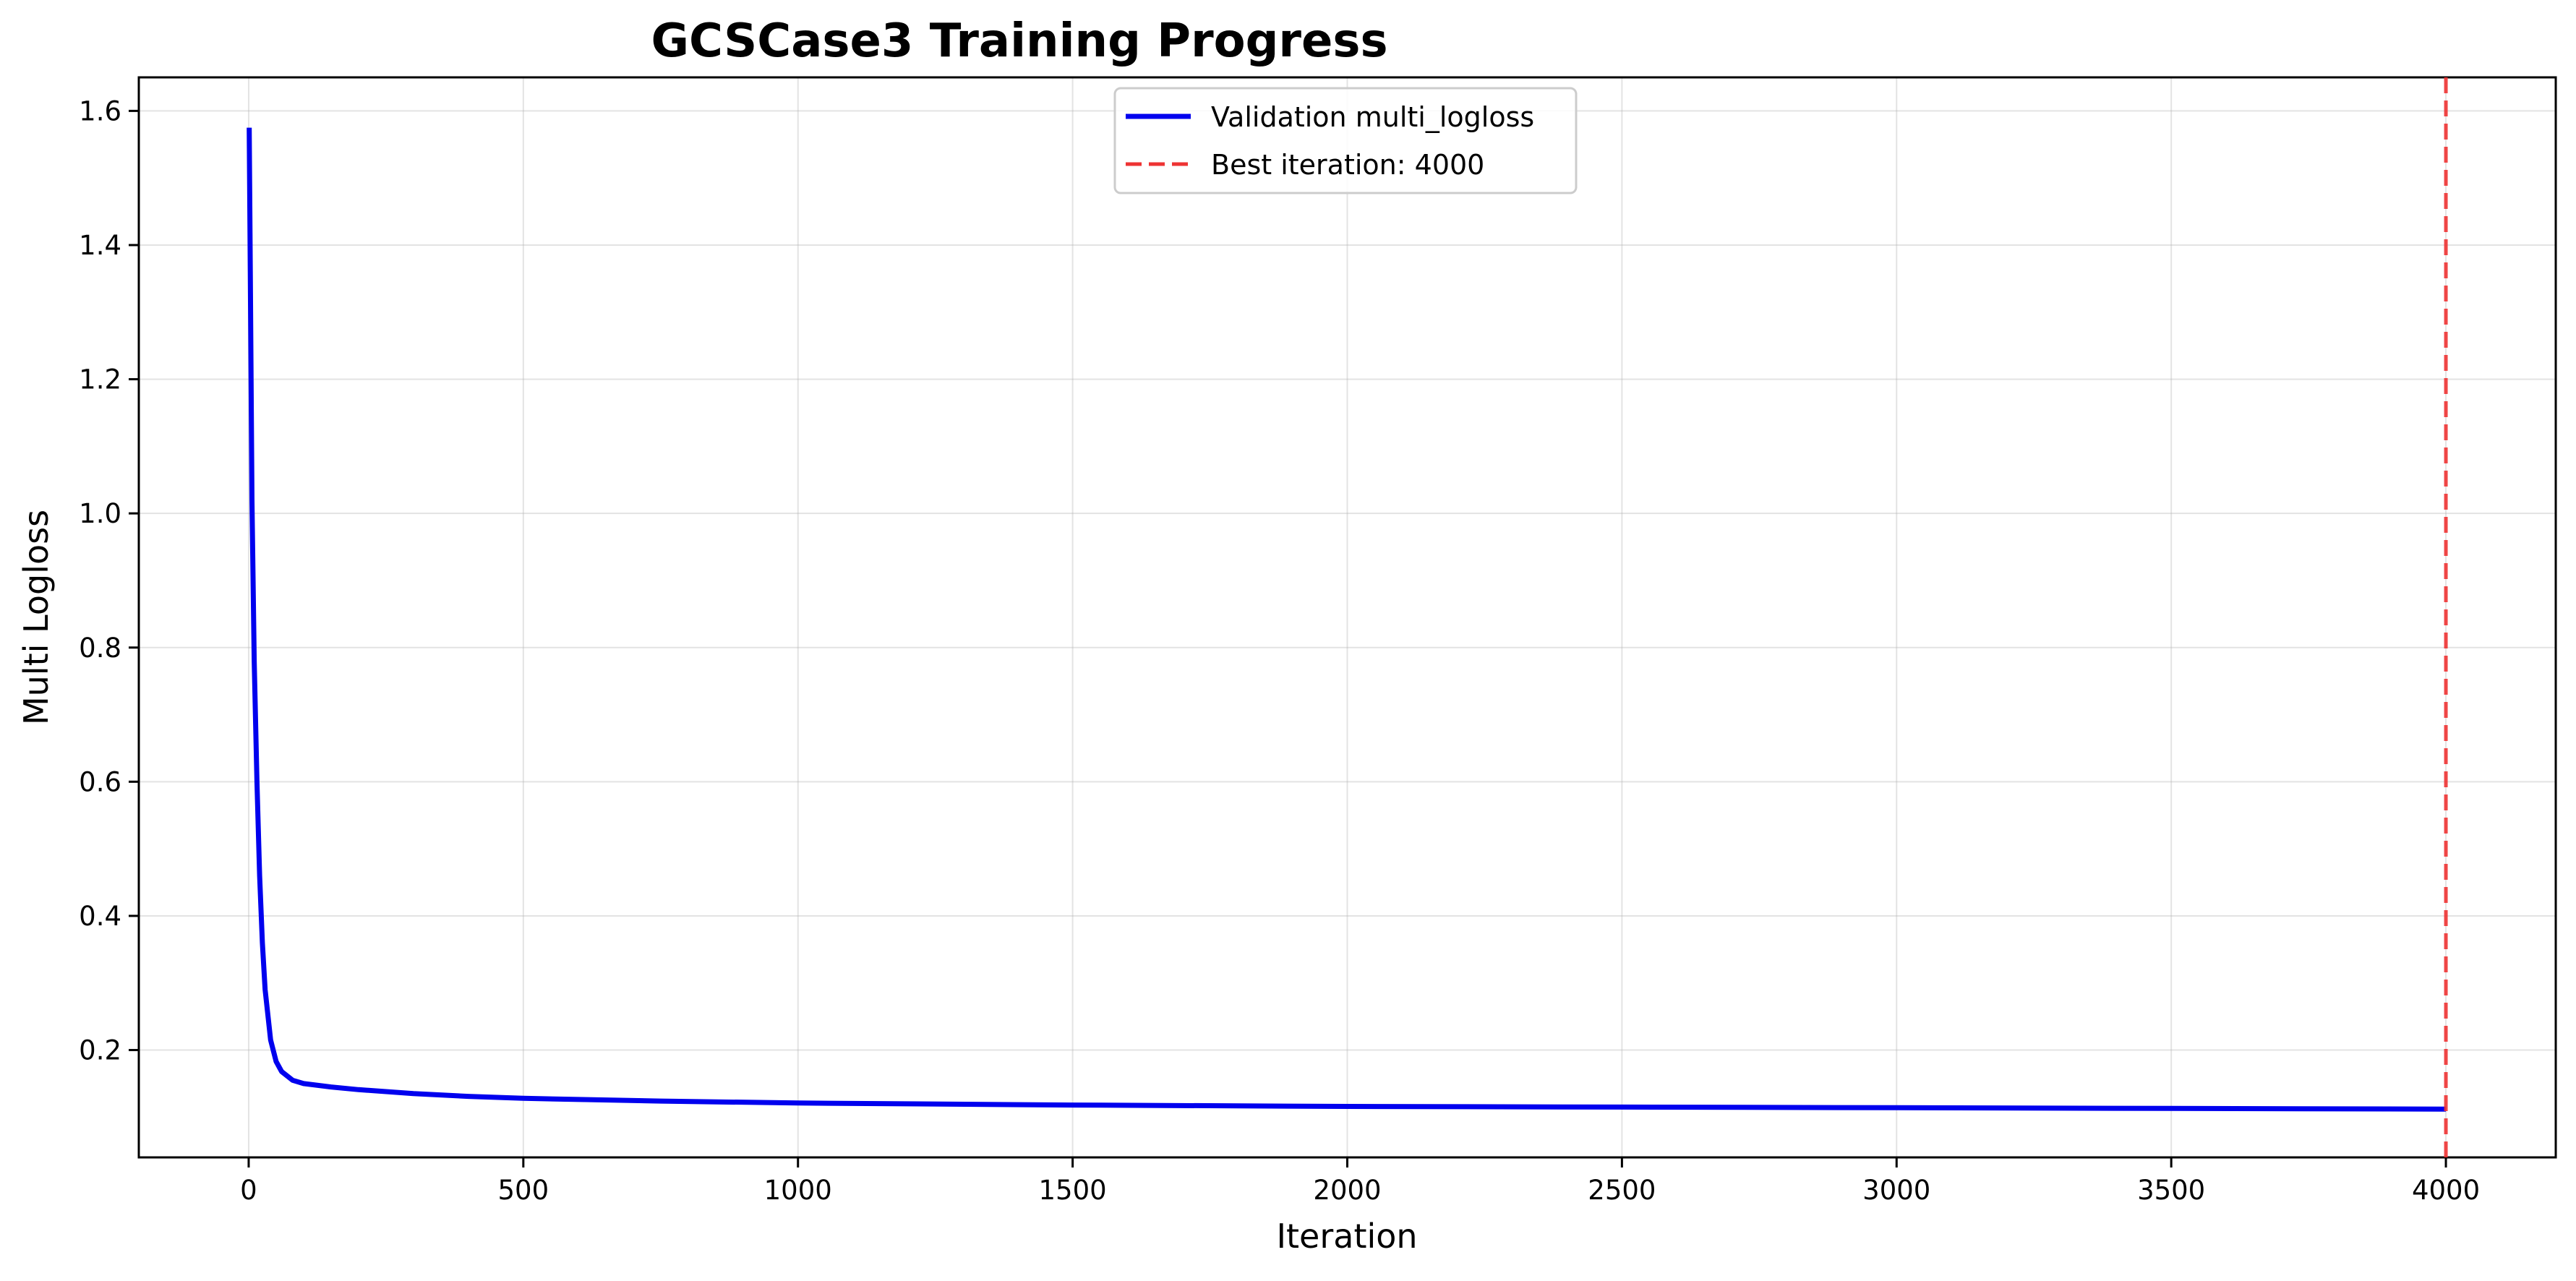  I want to click on x-tick-label-2500: 2500, so click(1622, 1190).